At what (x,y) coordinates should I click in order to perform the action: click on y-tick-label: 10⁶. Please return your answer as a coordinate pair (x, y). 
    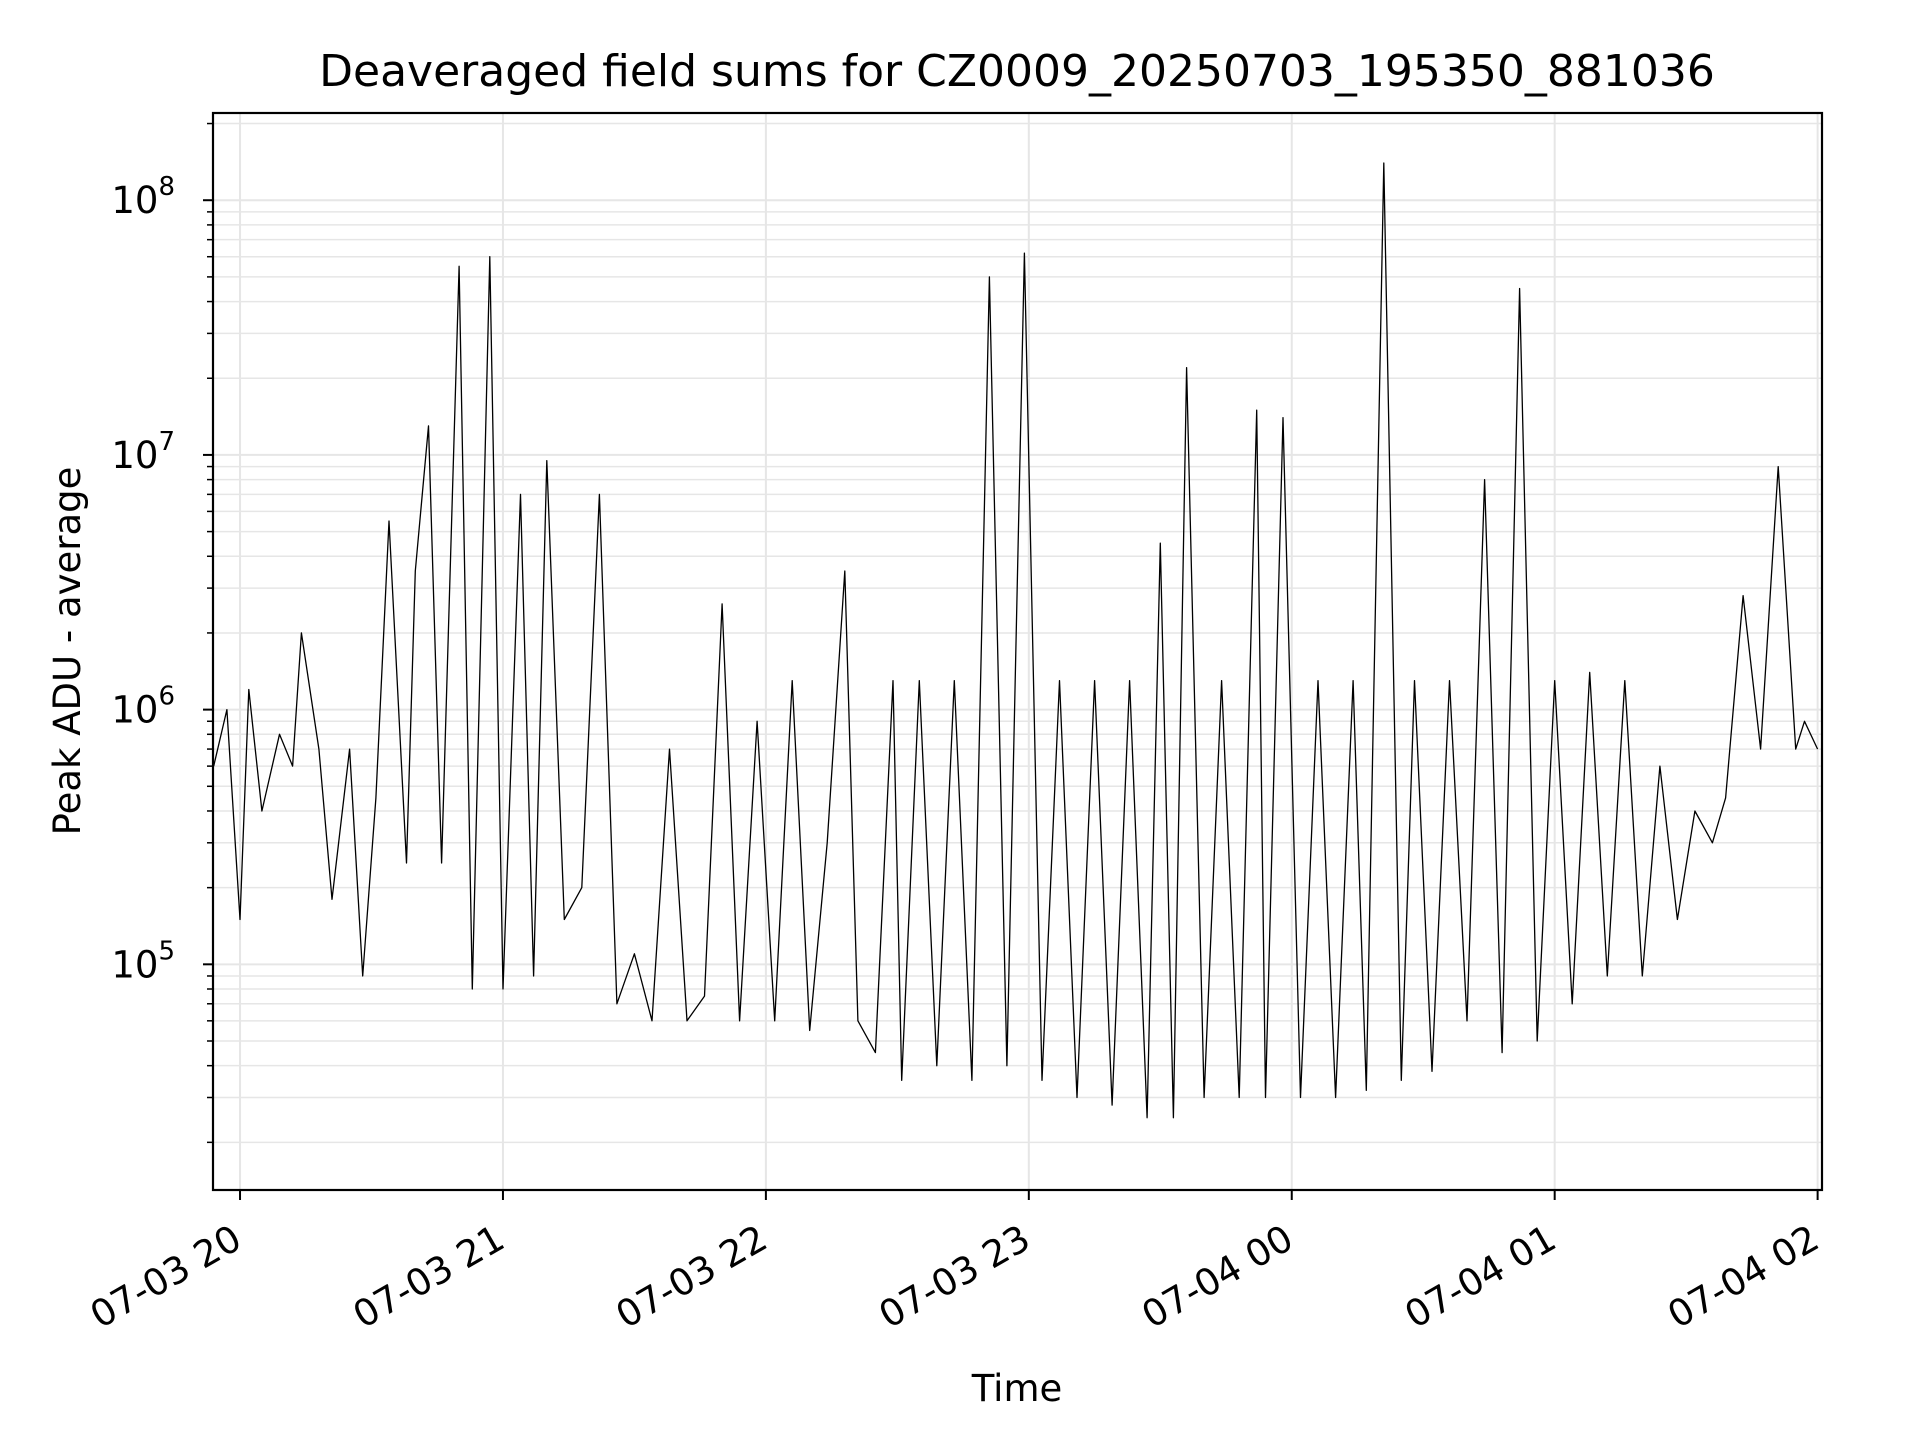
    Looking at the image, I should click on (143, 707).